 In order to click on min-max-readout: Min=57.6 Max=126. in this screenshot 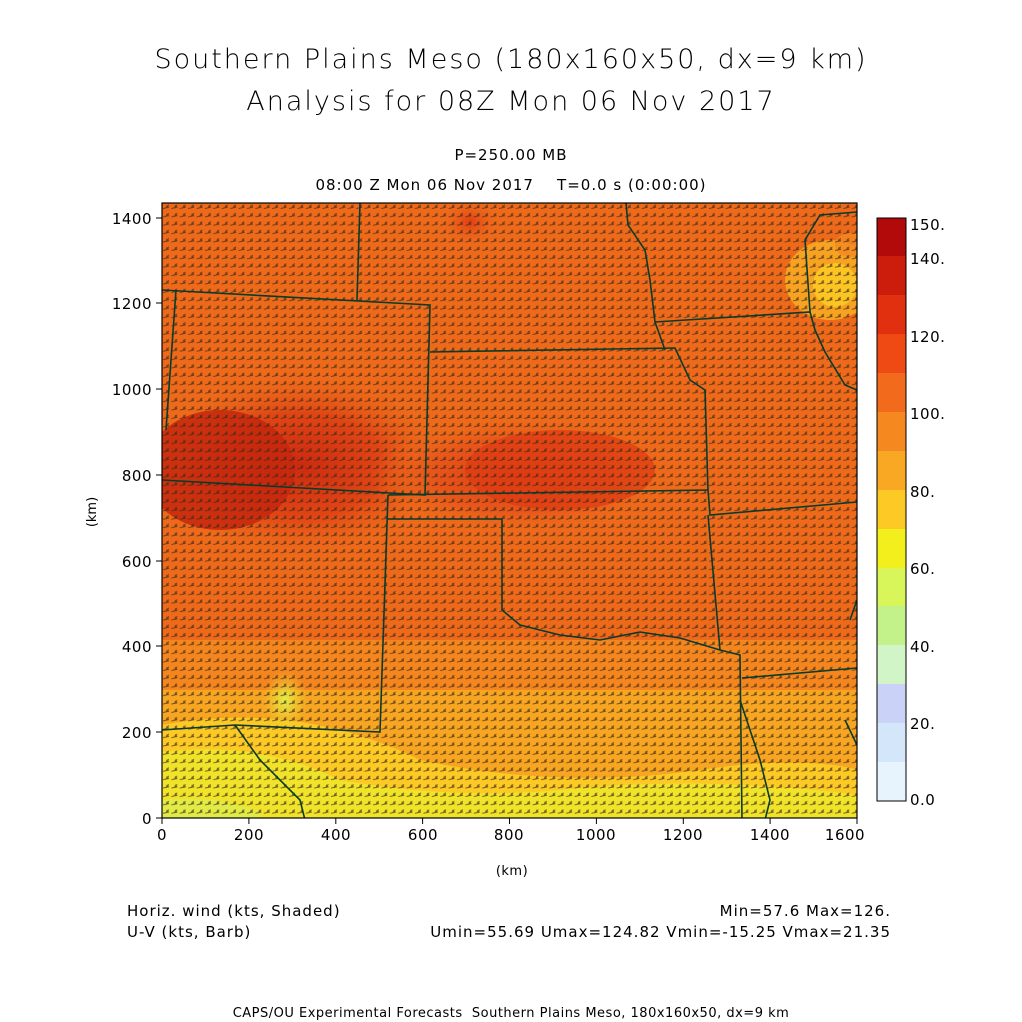, I will do `click(805, 911)`.